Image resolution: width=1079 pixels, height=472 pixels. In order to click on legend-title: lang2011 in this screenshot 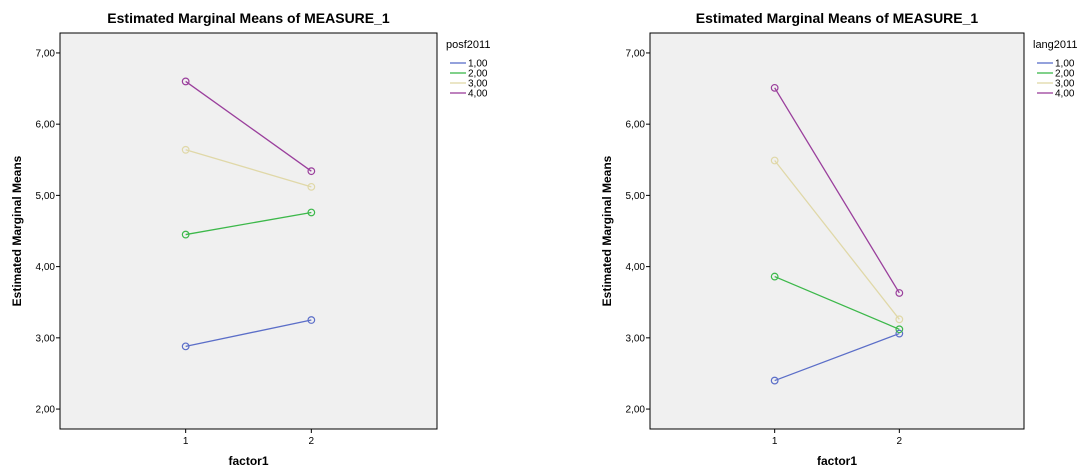, I will do `click(1055, 45)`.